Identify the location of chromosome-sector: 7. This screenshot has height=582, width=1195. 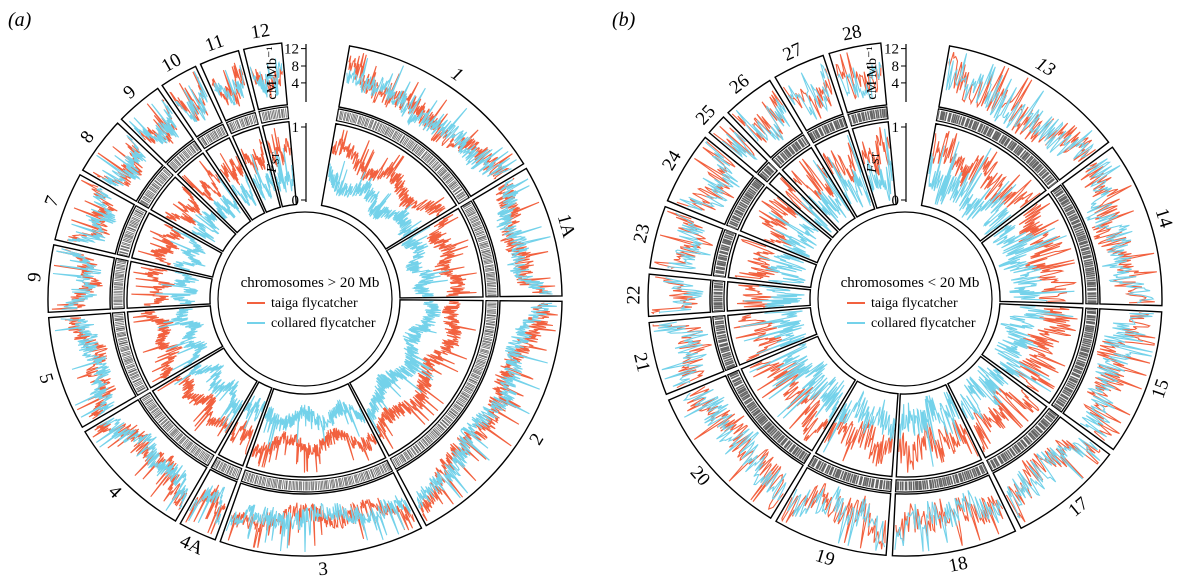
(132, 225).